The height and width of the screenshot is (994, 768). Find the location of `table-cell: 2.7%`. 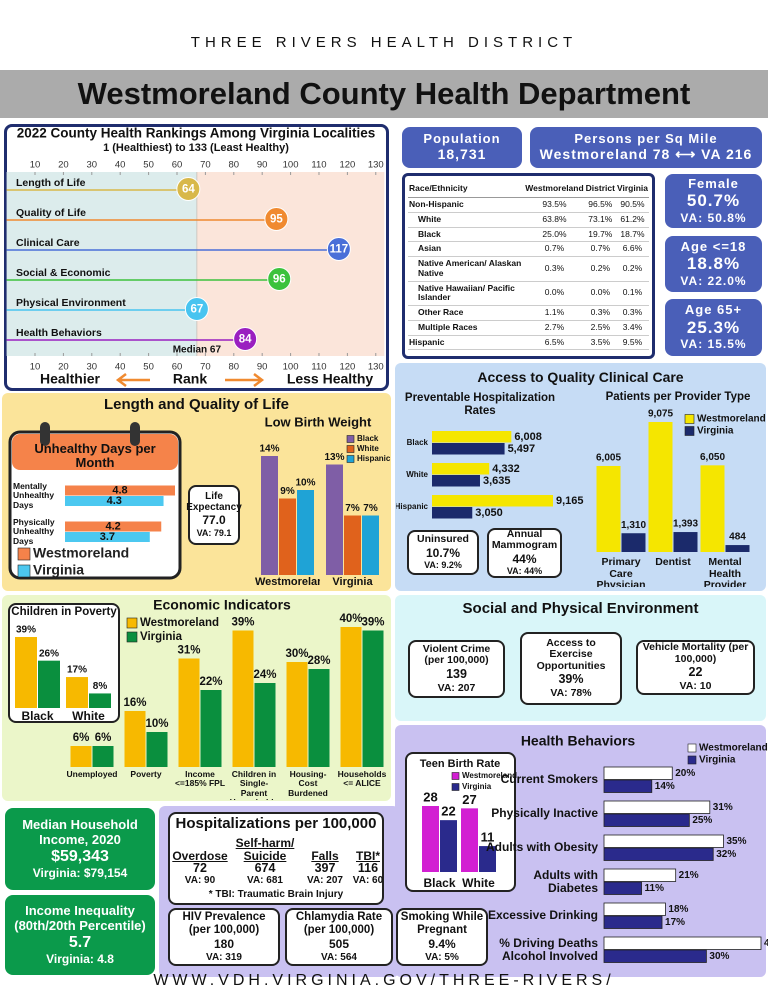

table-cell: 2.7% is located at coordinates (554, 326).